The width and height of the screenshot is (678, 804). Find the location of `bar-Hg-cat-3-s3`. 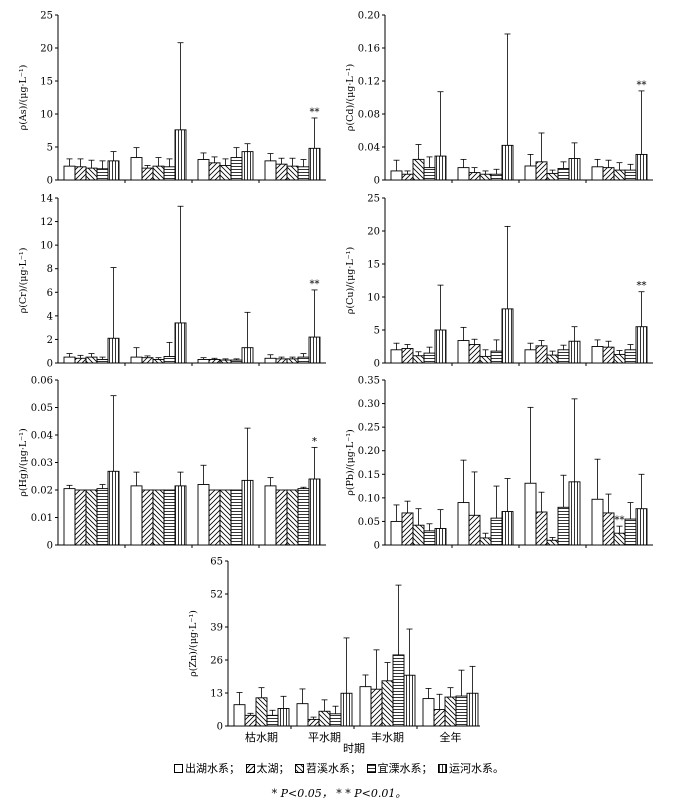

bar-Hg-cat-3-s3 is located at coordinates (225, 517).